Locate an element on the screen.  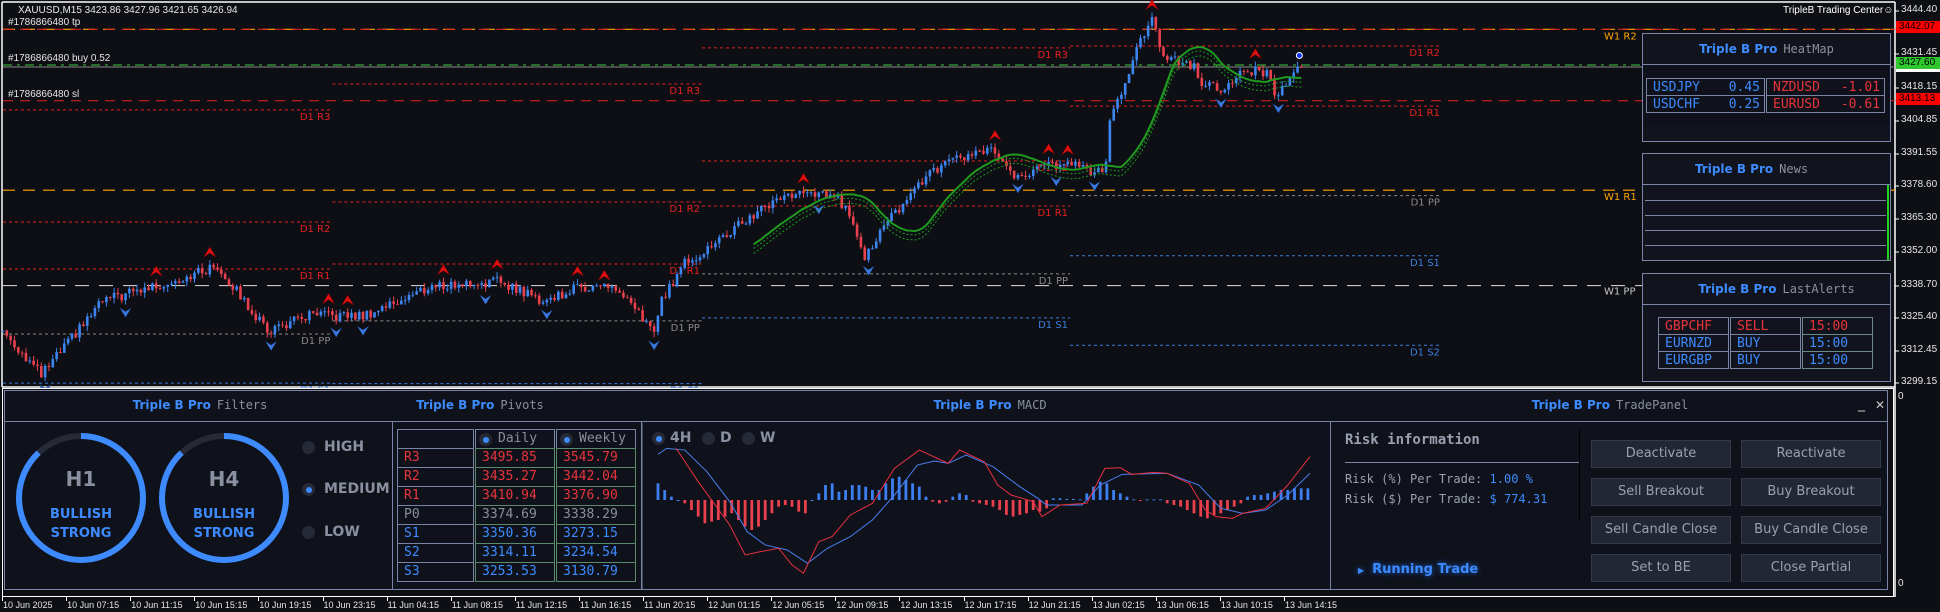
heatmap-cell: NZDUSD -1.01 is located at coordinates (1825, 87).